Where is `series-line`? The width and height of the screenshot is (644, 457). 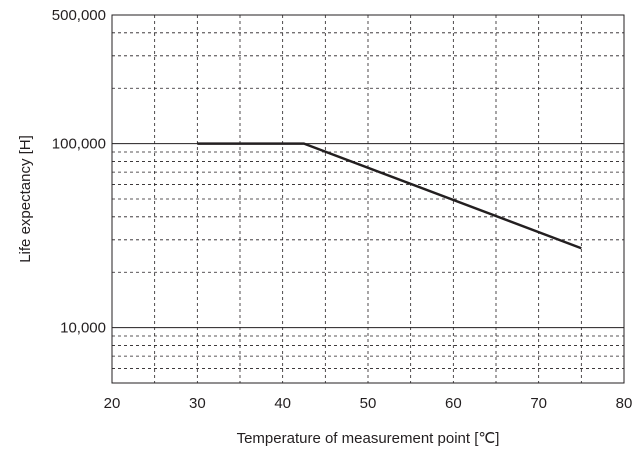
series-line is located at coordinates (389, 196).